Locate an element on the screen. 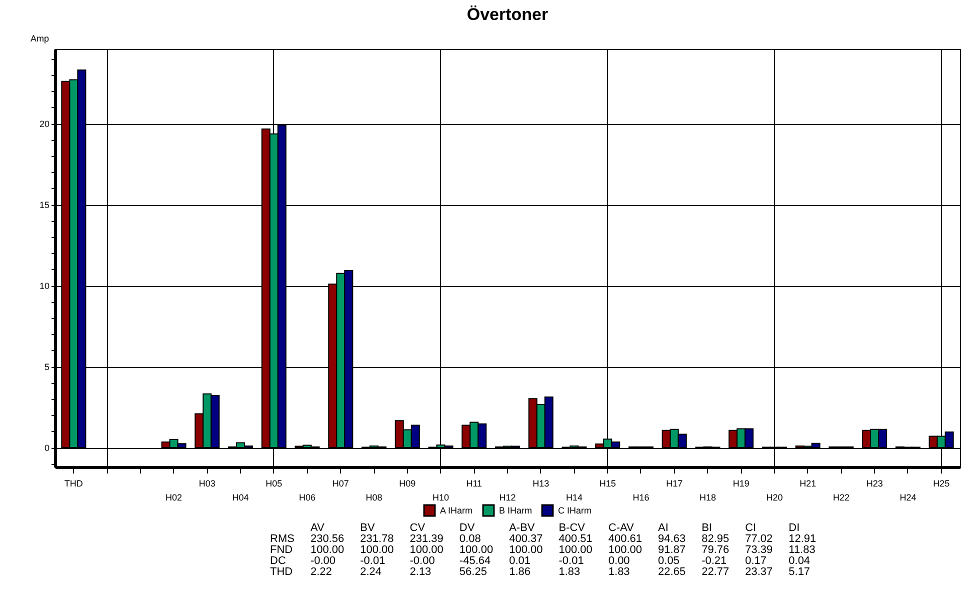  x-tick-label: THD is located at coordinates (74, 483).